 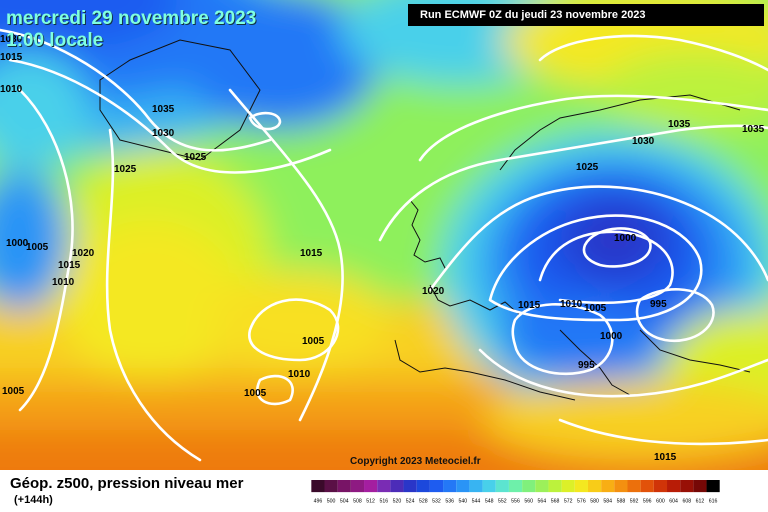 I want to click on model-run-banner: Run ECMWF 0Z du jeudi 23 novembre 2023, so click(x=586, y=15).